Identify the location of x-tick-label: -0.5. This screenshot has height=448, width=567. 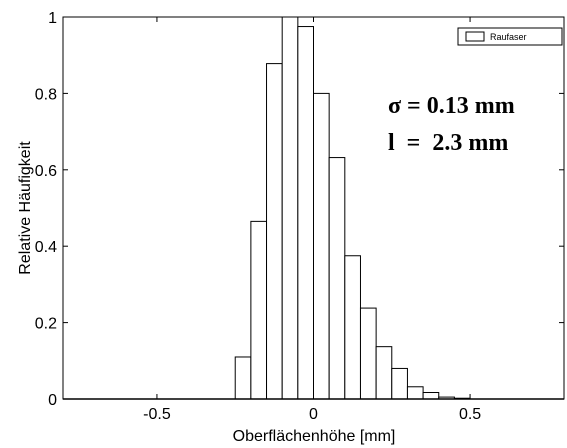
(157, 414).